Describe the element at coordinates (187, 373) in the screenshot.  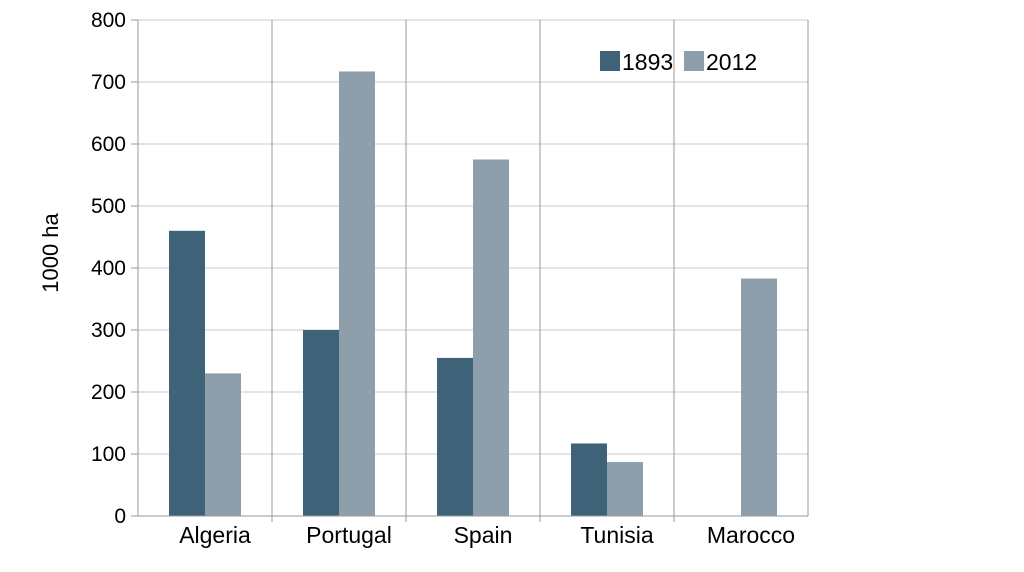
I see `bar-1893-algeria` at that location.